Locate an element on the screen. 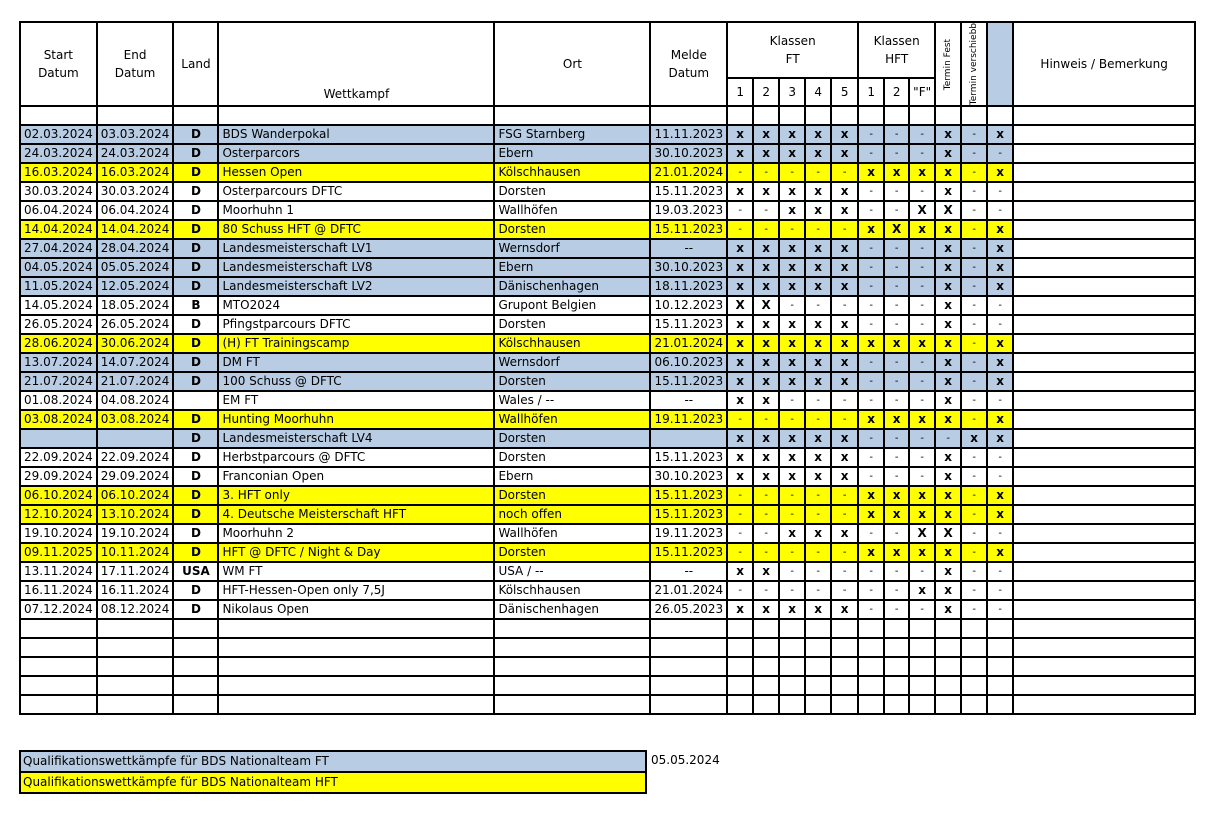  ort-cell: Wallhöfen is located at coordinates (572, 211).